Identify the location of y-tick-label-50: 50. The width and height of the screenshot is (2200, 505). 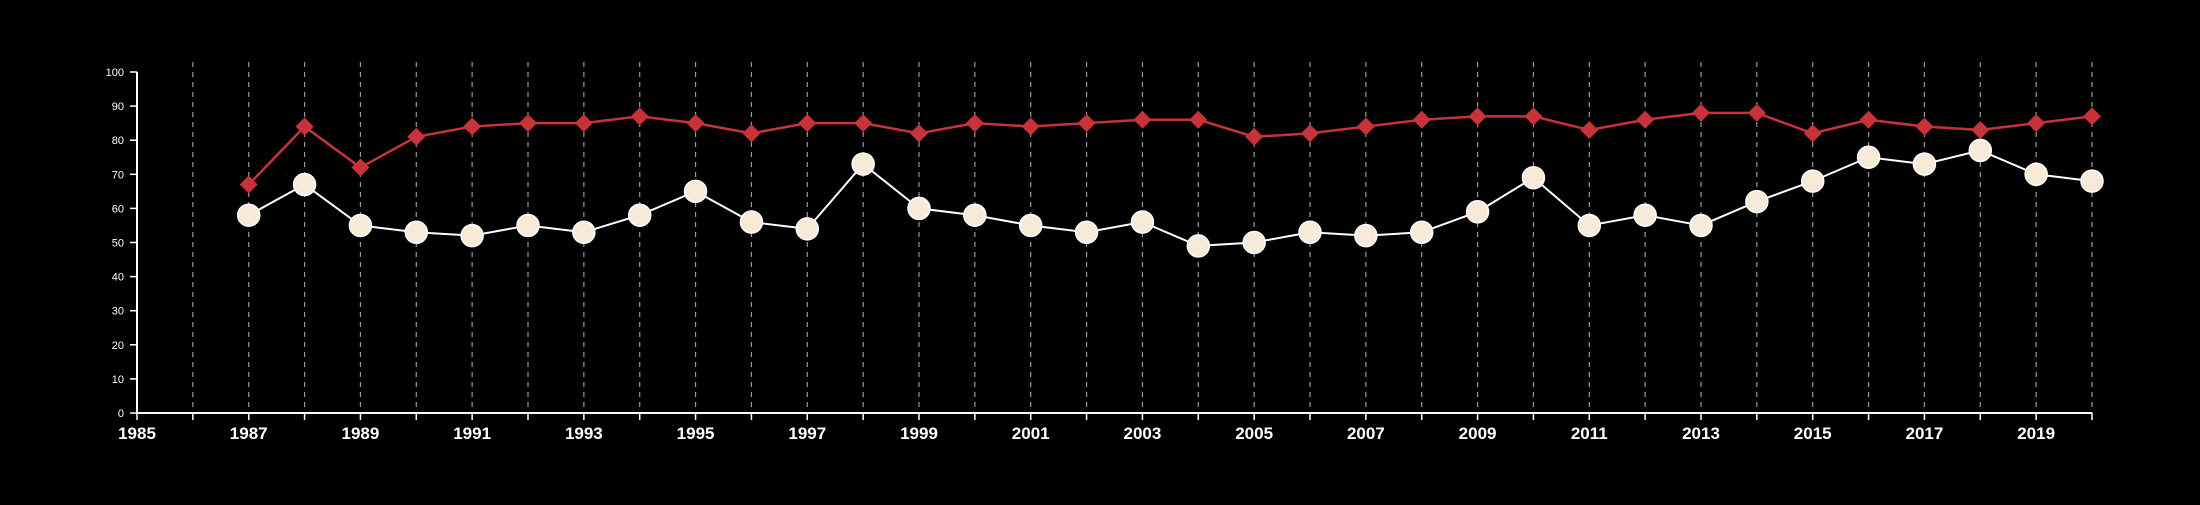
(118, 244).